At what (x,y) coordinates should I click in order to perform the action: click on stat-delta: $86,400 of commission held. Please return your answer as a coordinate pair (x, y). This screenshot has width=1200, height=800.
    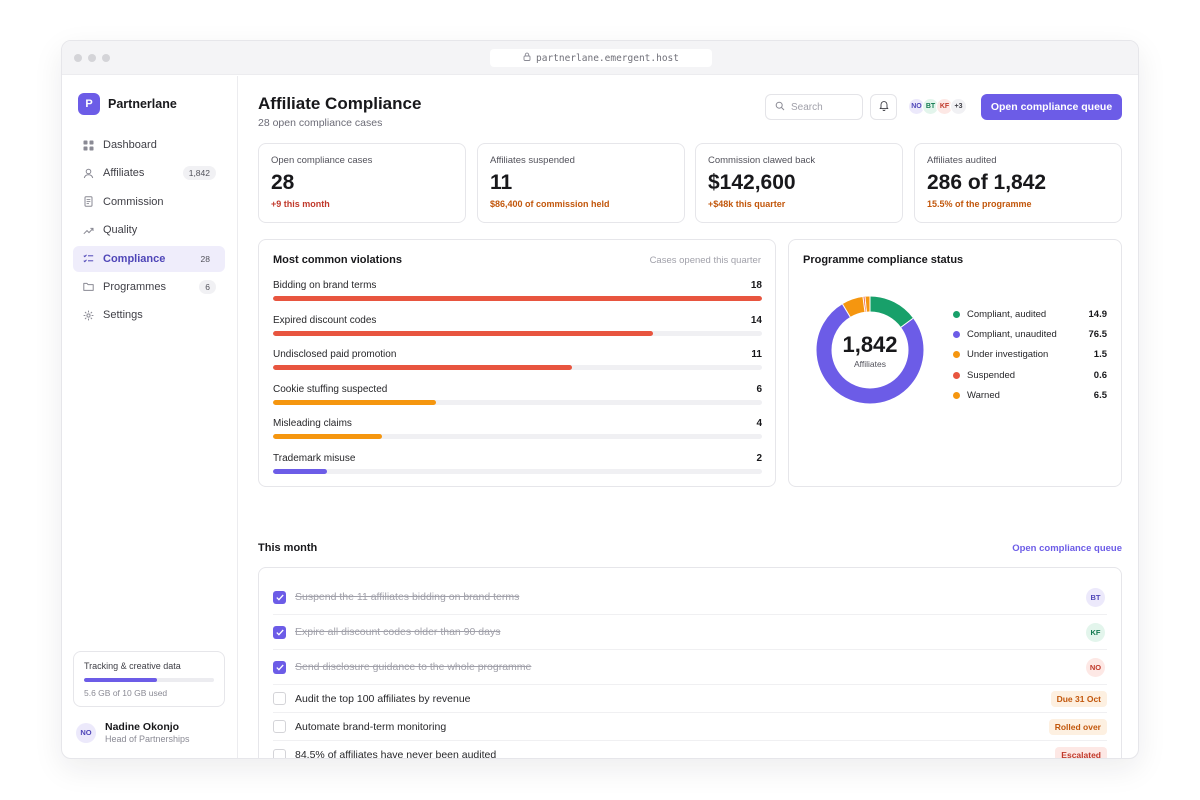
    Looking at the image, I should click on (550, 204).